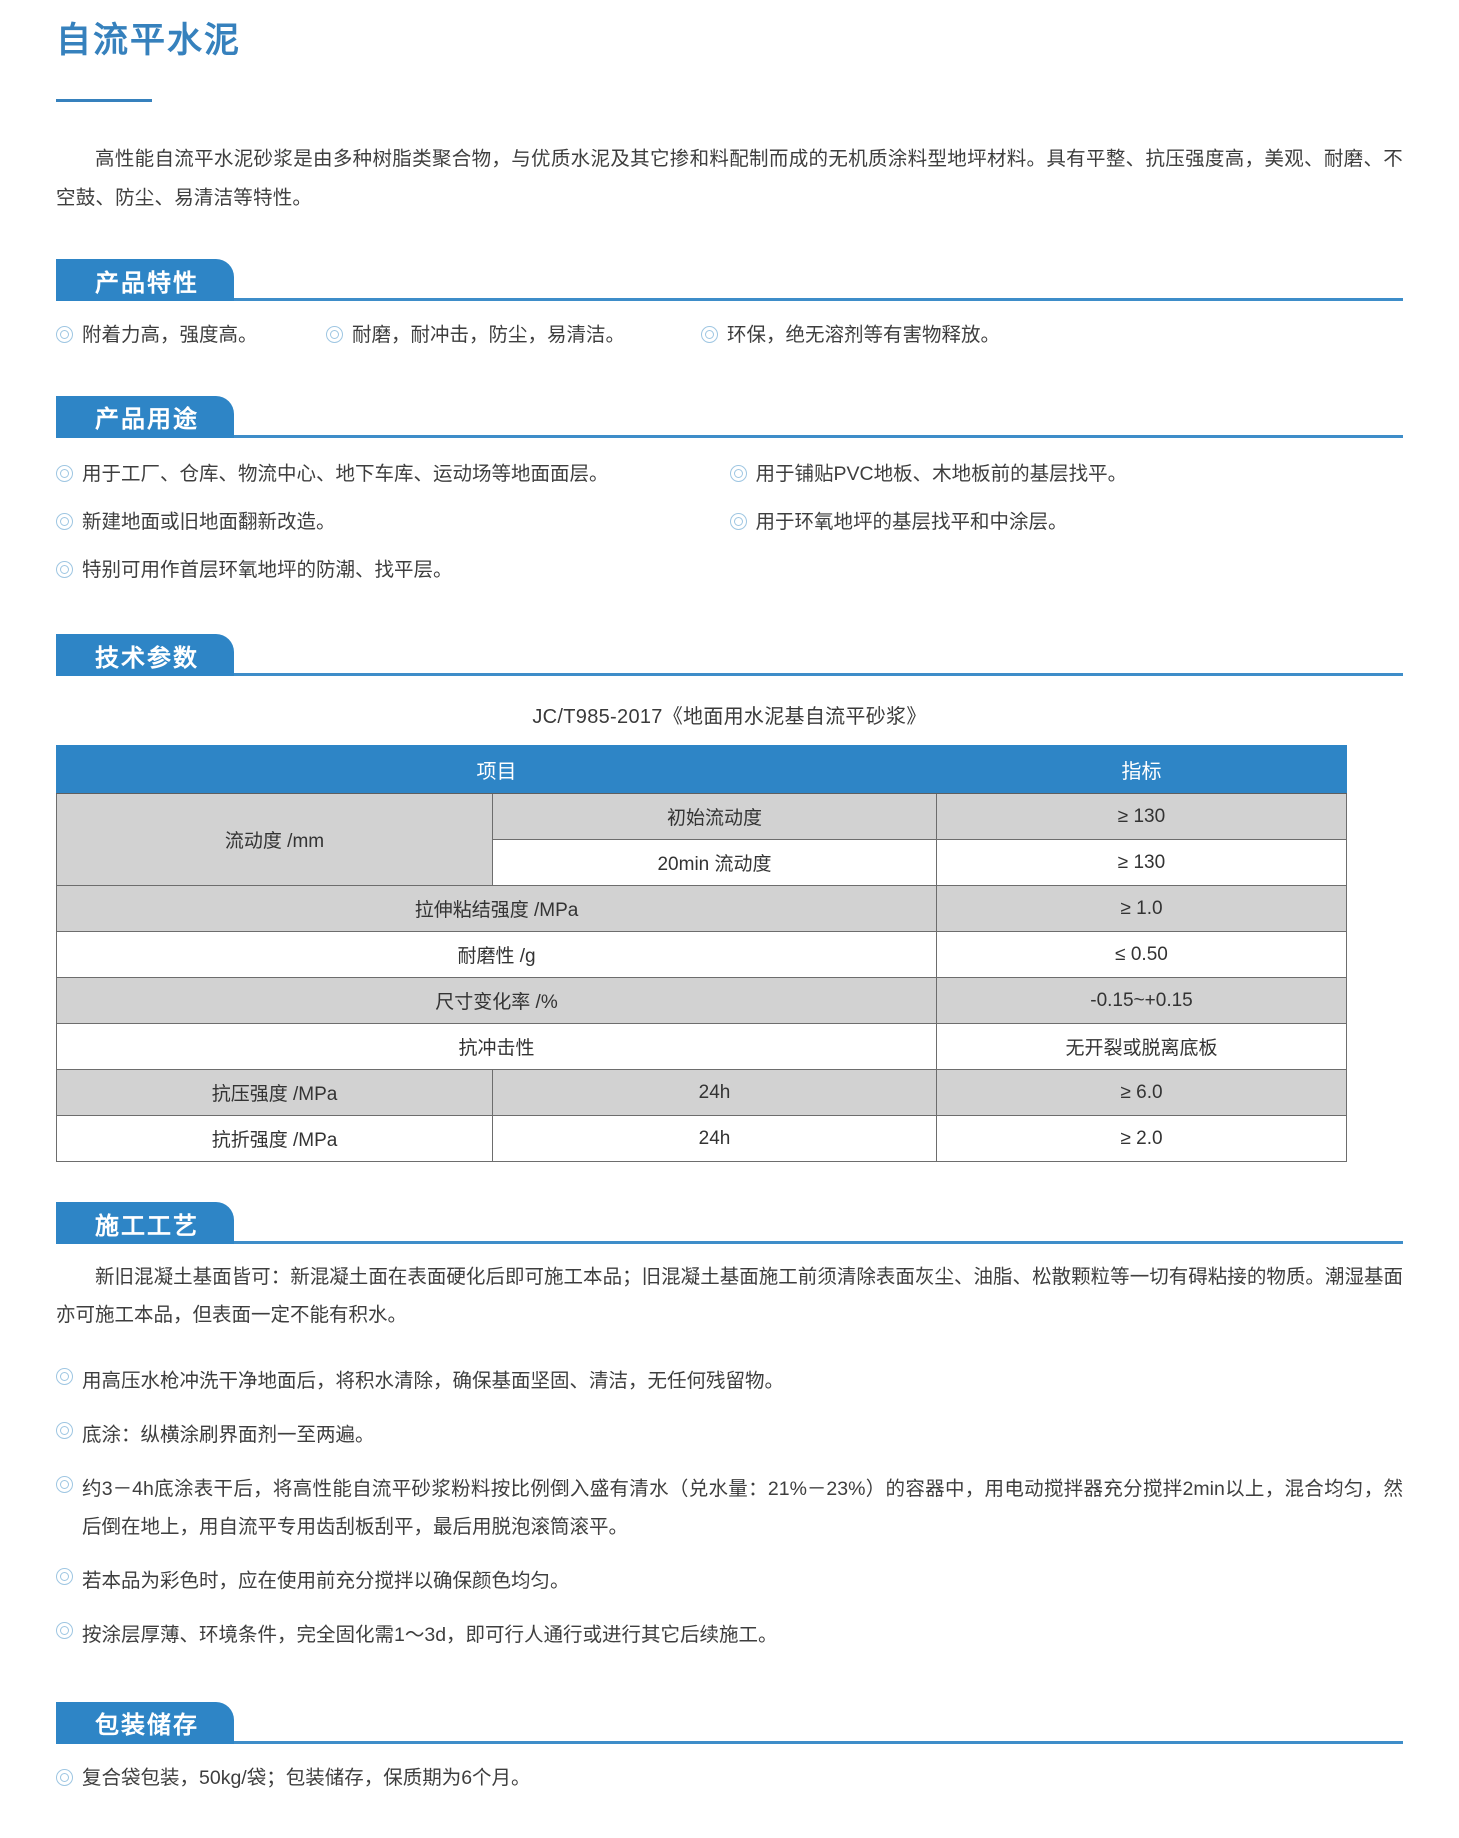  I want to click on table-header-row: 项目 指标, so click(701, 770).